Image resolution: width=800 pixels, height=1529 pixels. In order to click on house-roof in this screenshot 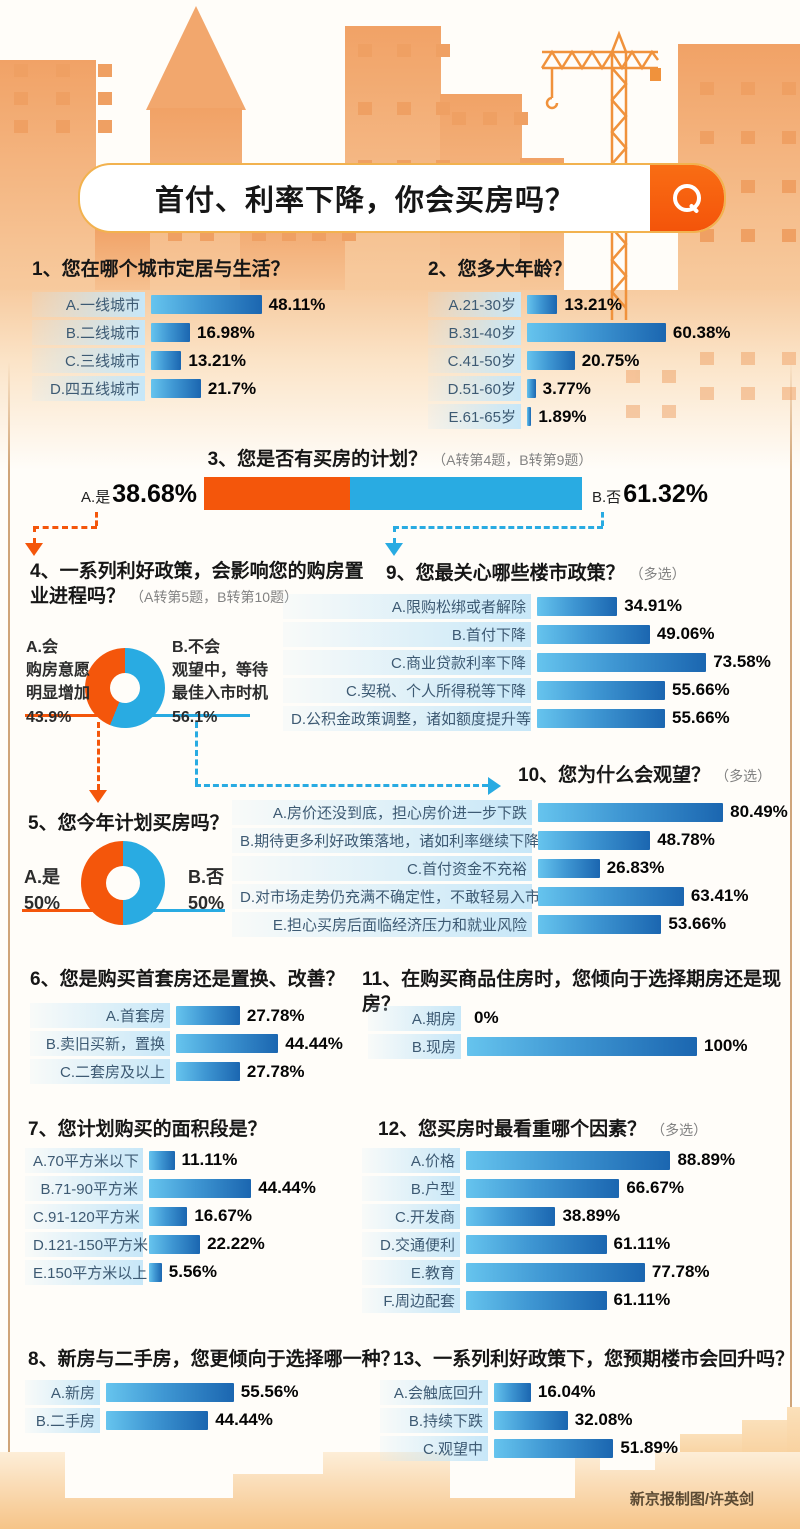, I will do `click(196, 58)`.